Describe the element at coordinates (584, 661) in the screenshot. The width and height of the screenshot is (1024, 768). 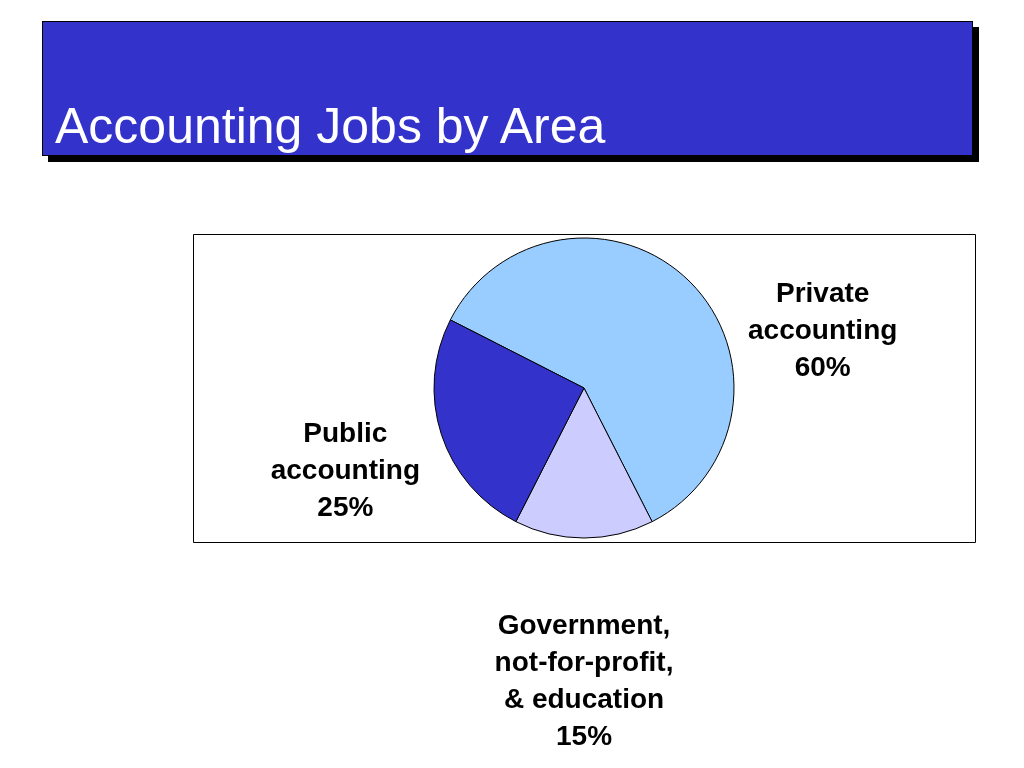
I see `slice-label: Government, not-for-profit, & education` at that location.